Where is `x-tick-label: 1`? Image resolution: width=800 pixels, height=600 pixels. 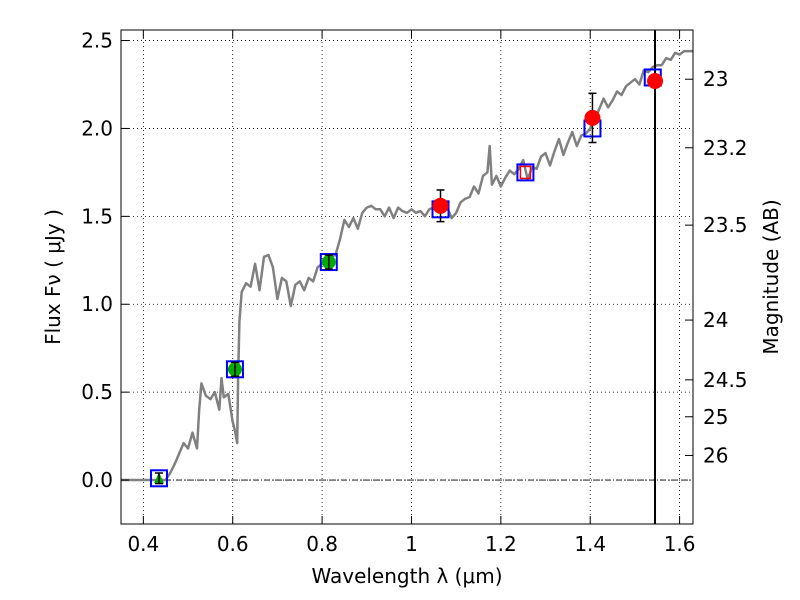 x-tick-label: 1 is located at coordinates (411, 544).